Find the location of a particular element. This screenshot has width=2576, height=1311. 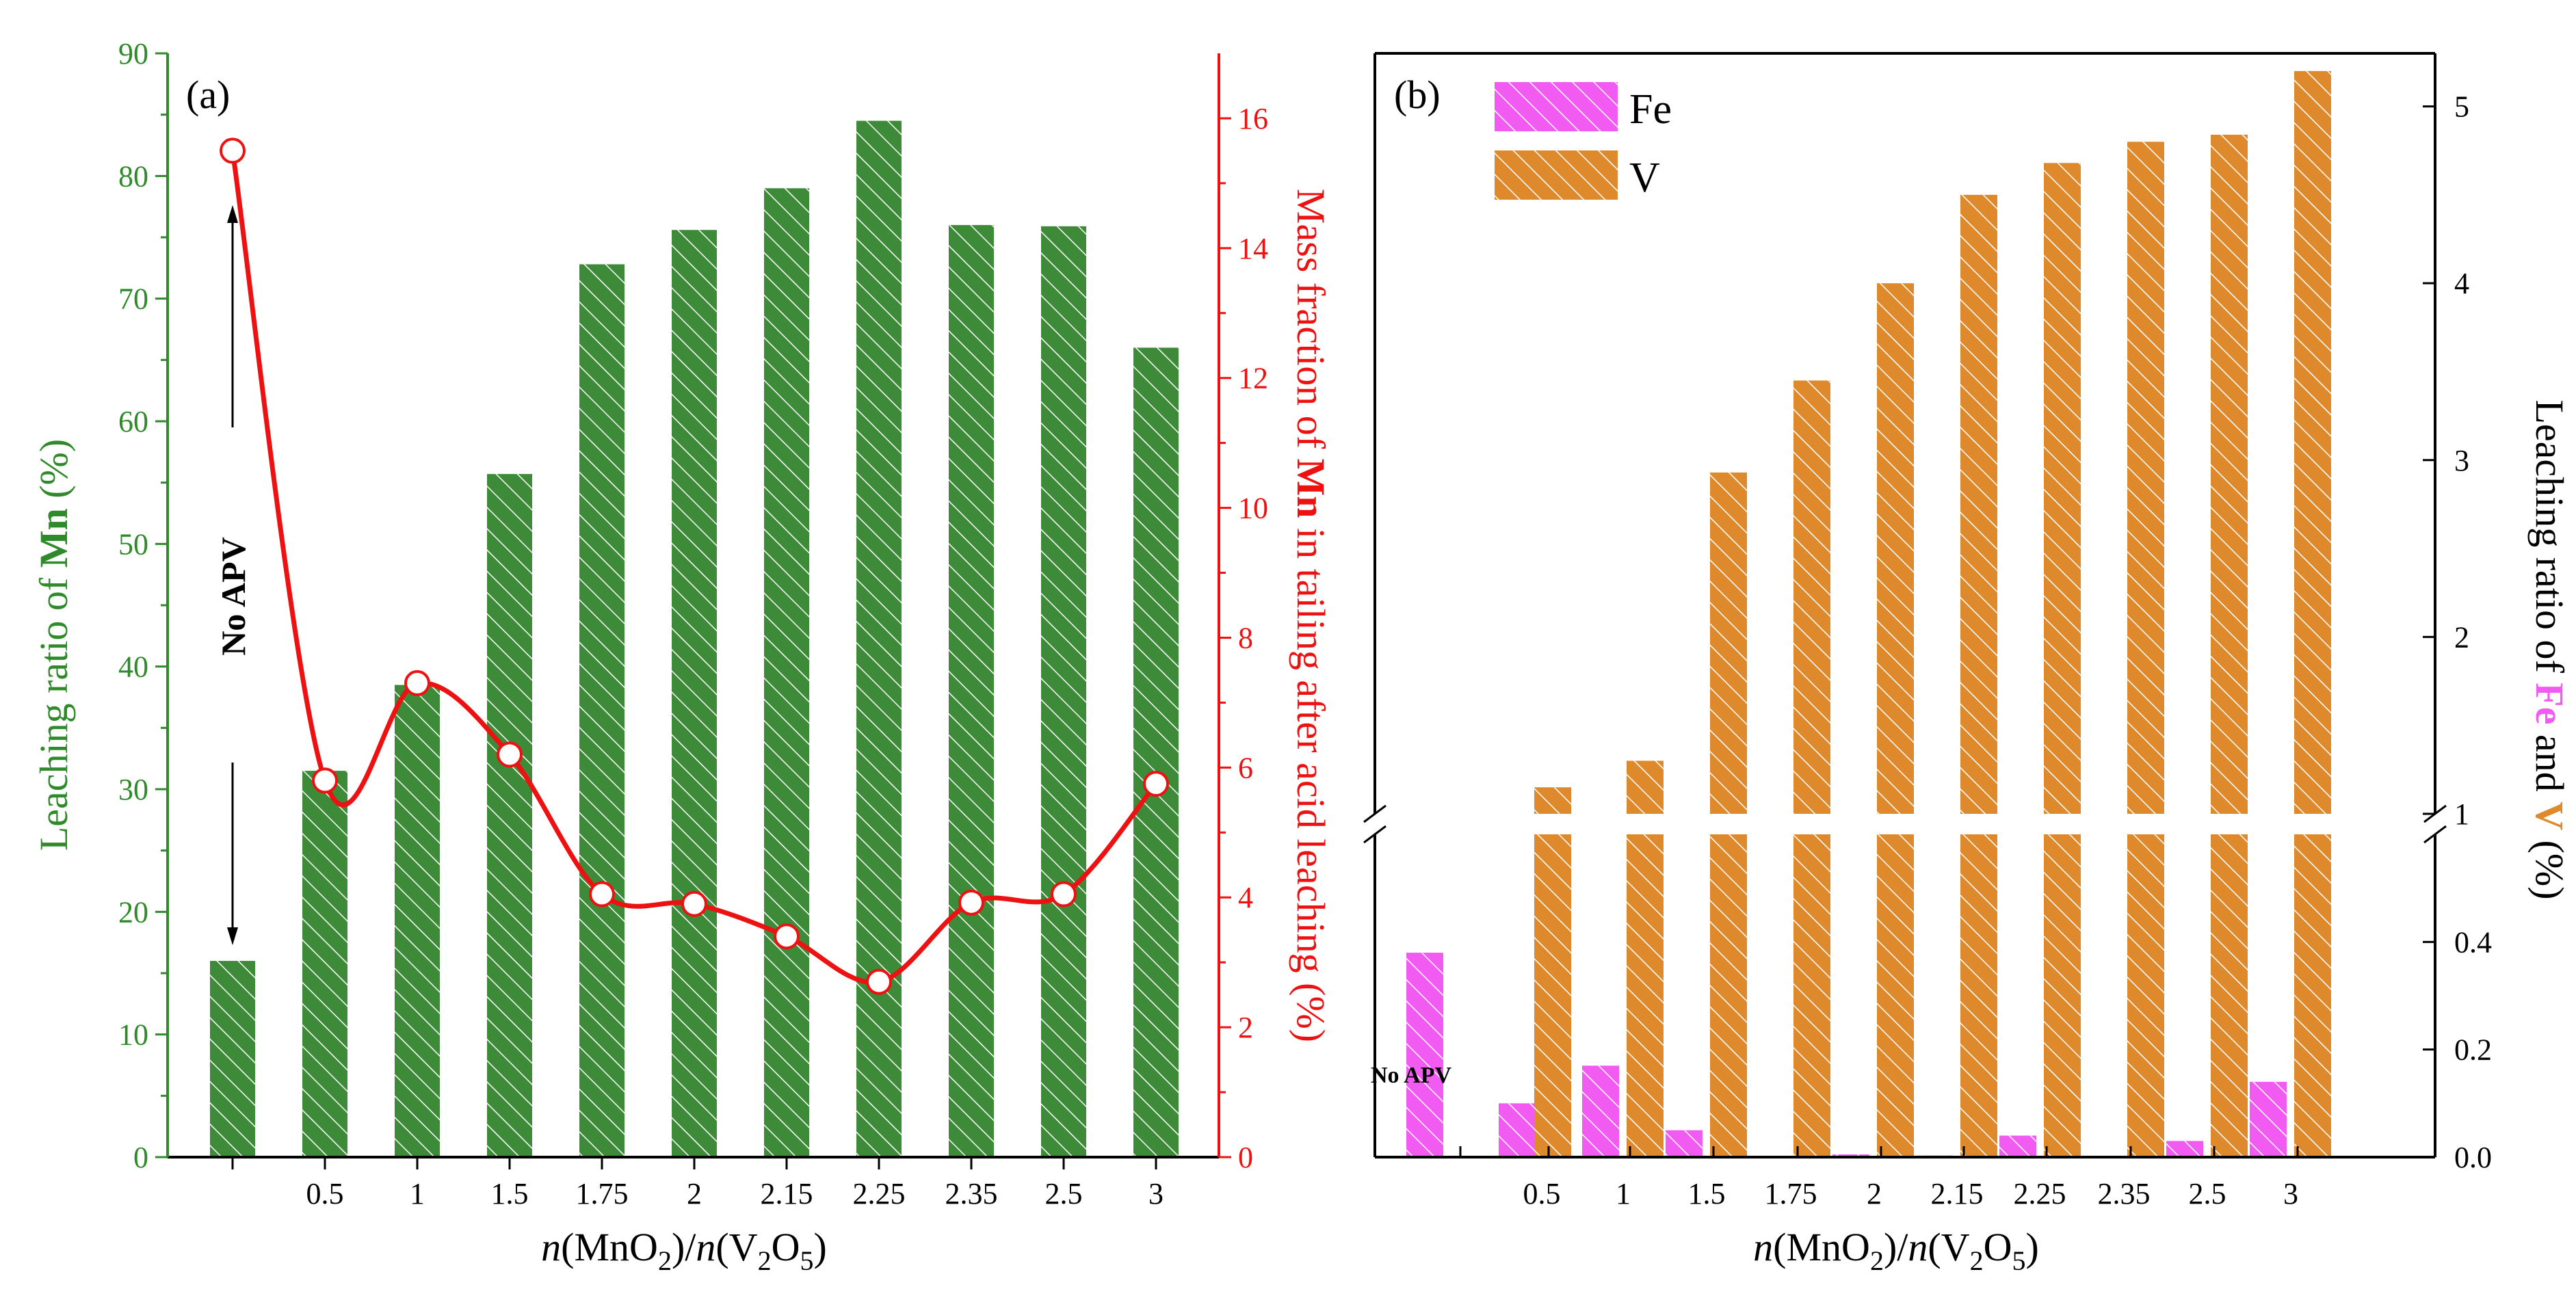

a-x-tick-label-4: 1.75 is located at coordinates (602, 1193).